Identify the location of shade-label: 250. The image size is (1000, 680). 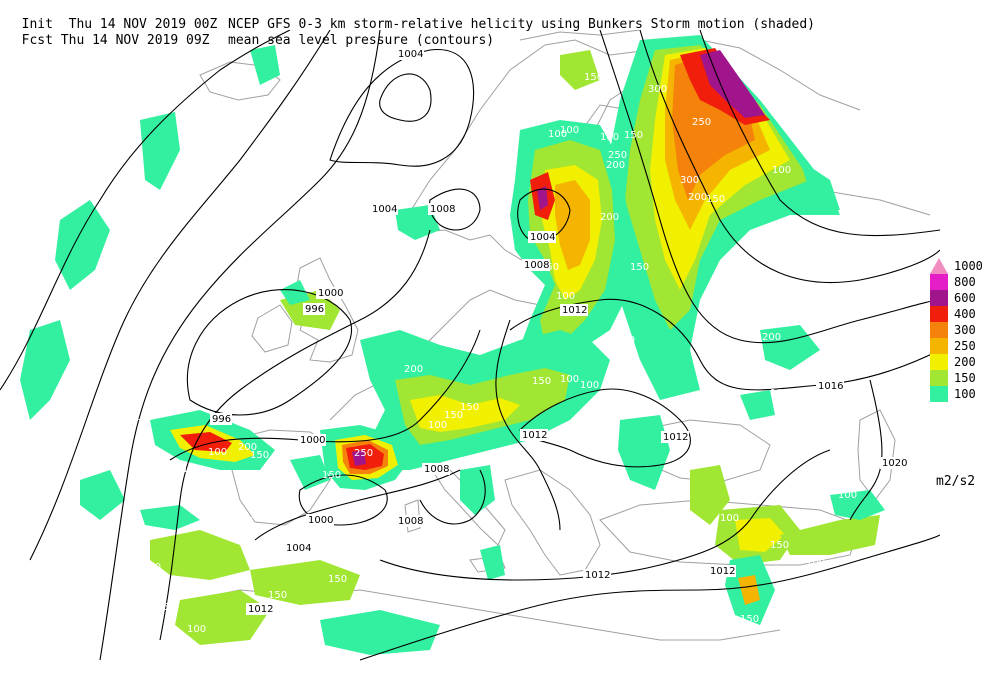
(617, 155).